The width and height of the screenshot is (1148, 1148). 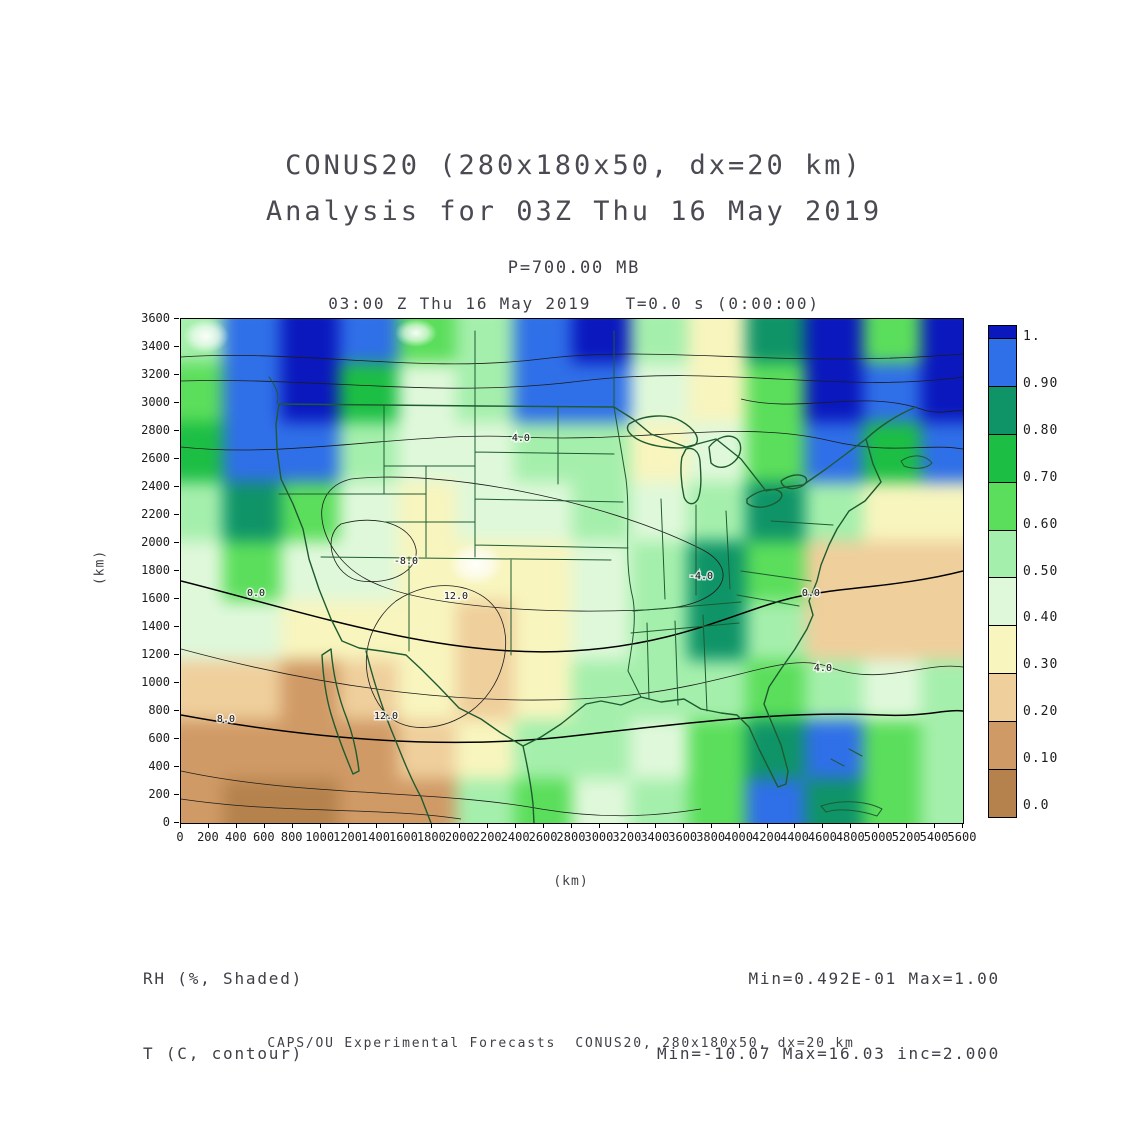 What do you see at coordinates (850, 837) in the screenshot?
I see `x-tick-label: 4800` at bounding box center [850, 837].